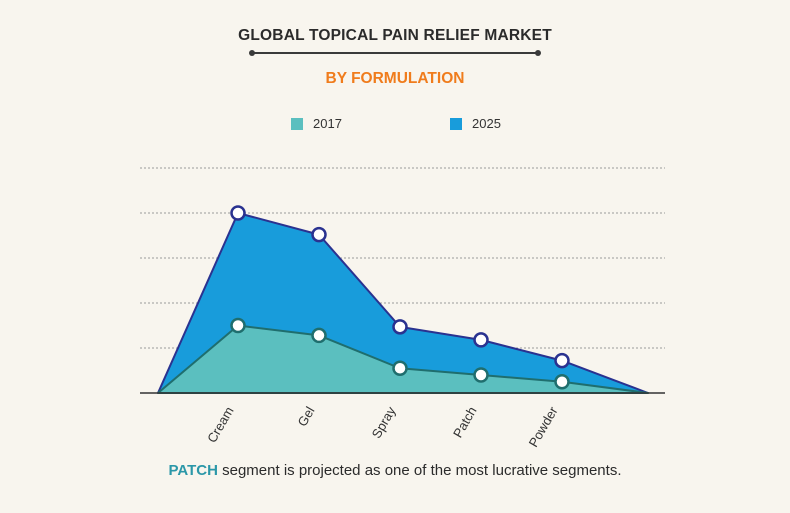 The image size is (790, 513). Describe the element at coordinates (238, 325) in the screenshot. I see `point-2017-cream` at that location.